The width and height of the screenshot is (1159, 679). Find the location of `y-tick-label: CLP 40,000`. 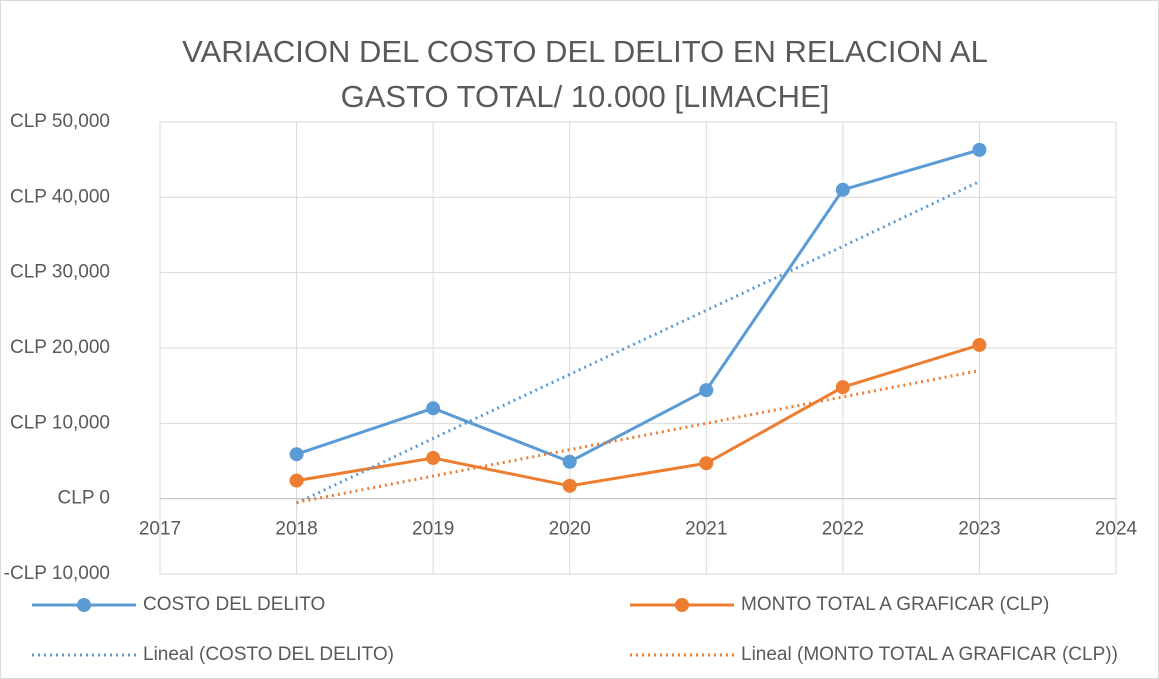

y-tick-label: CLP 40,000 is located at coordinates (60, 196).